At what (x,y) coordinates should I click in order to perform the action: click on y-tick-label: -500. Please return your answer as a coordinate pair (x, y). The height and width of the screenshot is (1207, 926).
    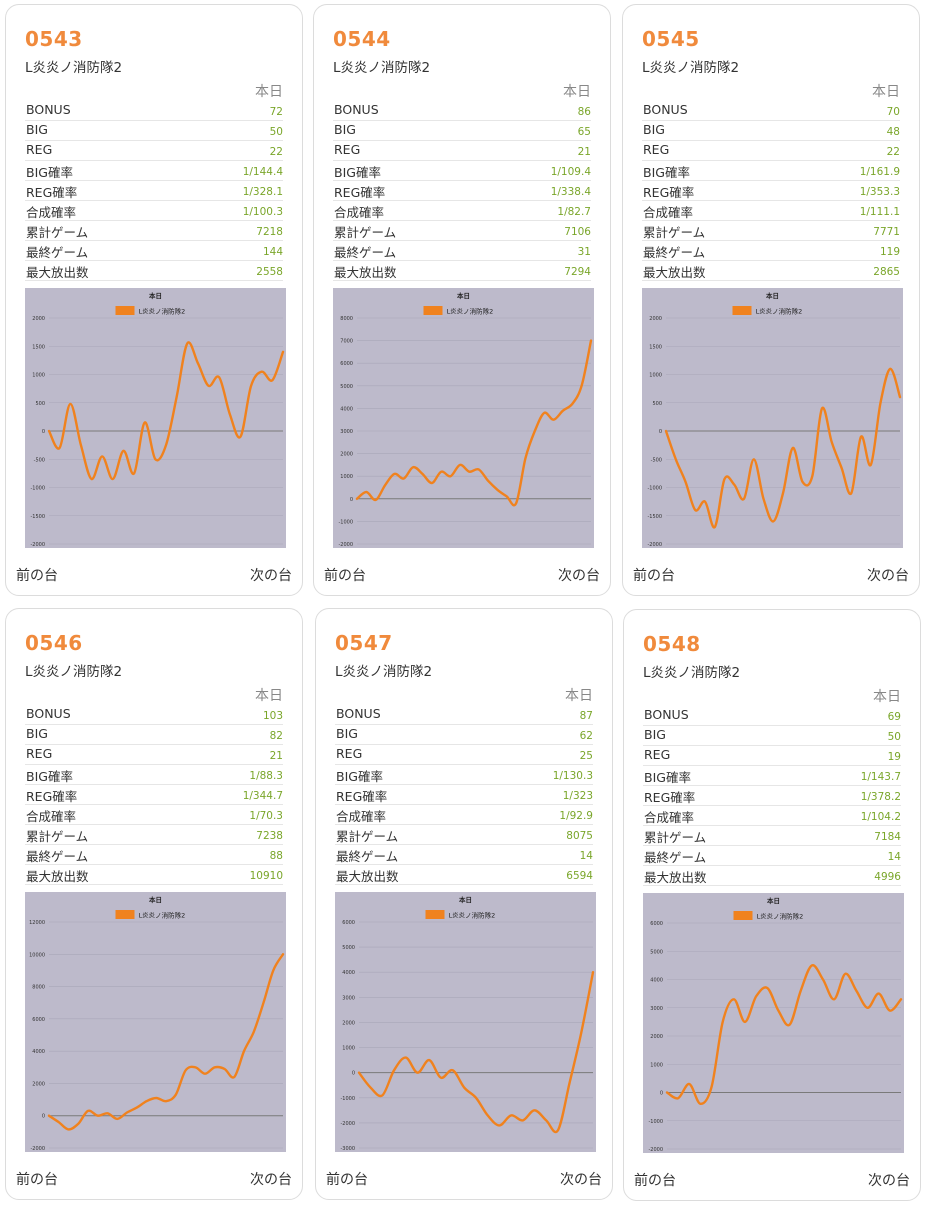
    Looking at the image, I should click on (656, 460).